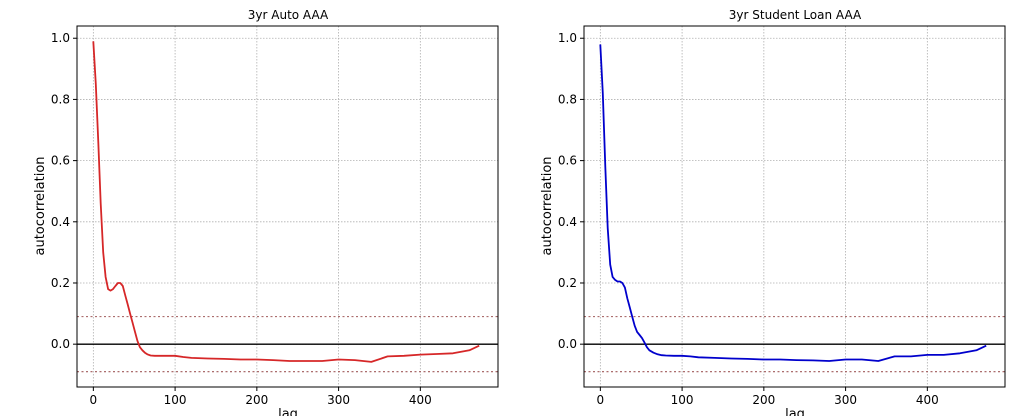  Describe the element at coordinates (795, 15) in the screenshot. I see `chart-title: 3yr Student Loan AAA` at that location.